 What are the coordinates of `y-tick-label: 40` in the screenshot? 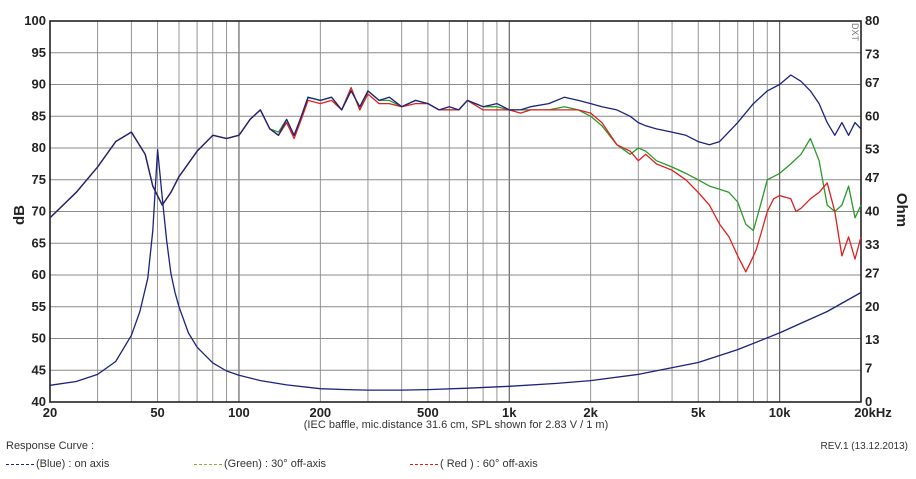 It's located at (39, 401).